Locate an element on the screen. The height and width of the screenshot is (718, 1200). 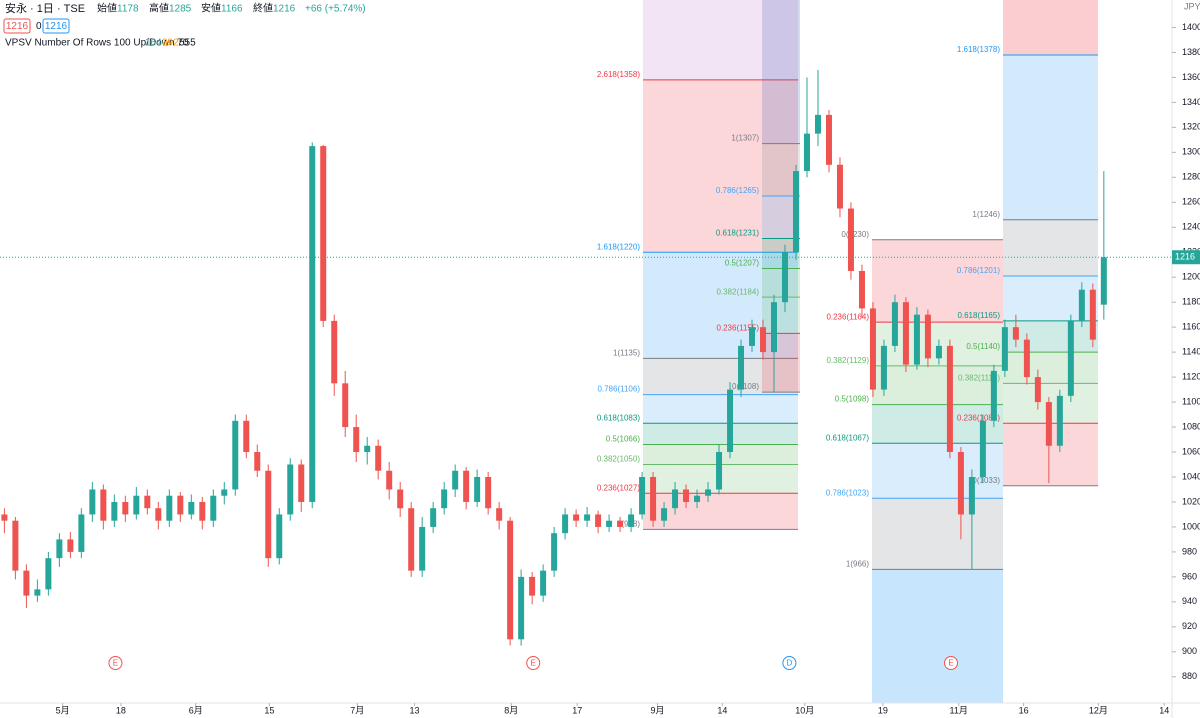
fib-label: 0.786(1265) is located at coordinates (737, 190).